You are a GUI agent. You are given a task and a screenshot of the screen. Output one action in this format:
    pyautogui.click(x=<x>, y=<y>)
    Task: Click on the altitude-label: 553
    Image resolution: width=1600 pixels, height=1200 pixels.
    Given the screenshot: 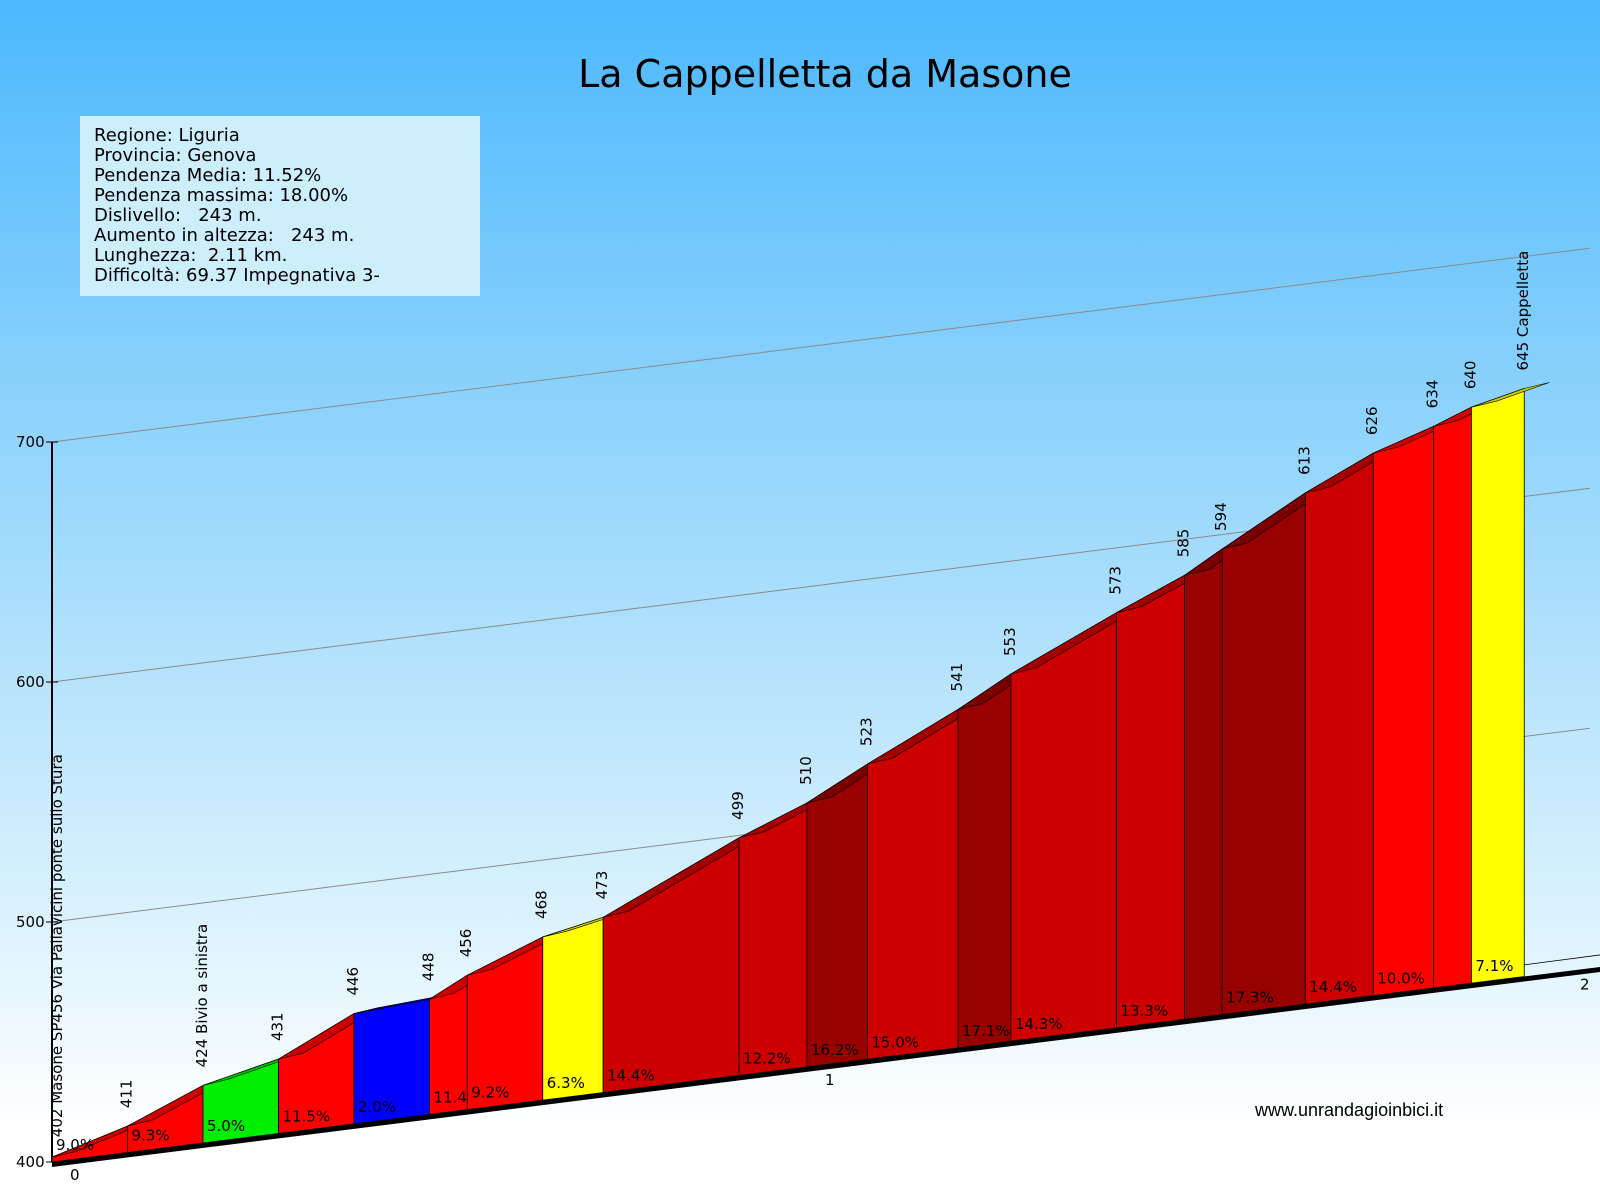 What is the action you would take?
    pyautogui.click(x=1010, y=641)
    